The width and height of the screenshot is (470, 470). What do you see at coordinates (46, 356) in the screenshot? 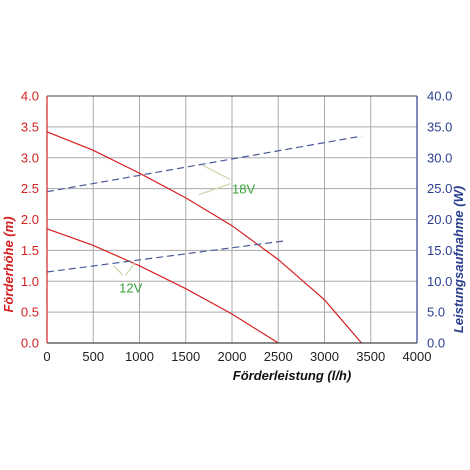
I see `x-tick-label: 0` at bounding box center [46, 356].